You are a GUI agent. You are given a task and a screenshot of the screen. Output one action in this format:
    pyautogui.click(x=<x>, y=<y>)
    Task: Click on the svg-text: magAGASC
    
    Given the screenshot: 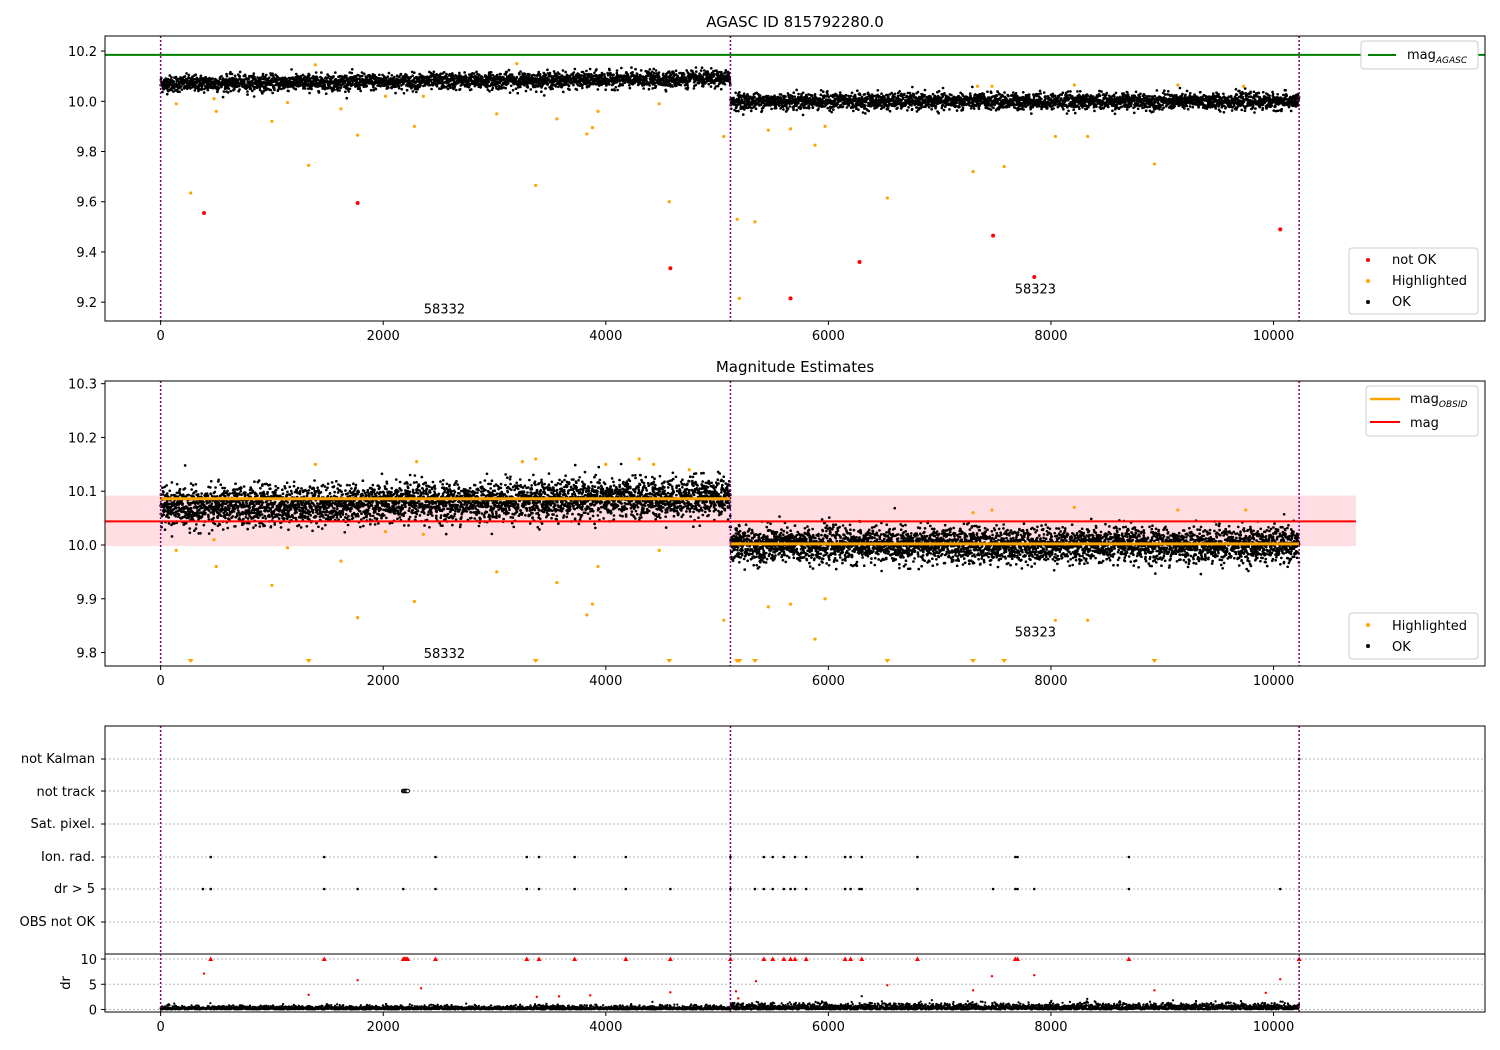 What is the action you would take?
    pyautogui.click(x=1437, y=57)
    